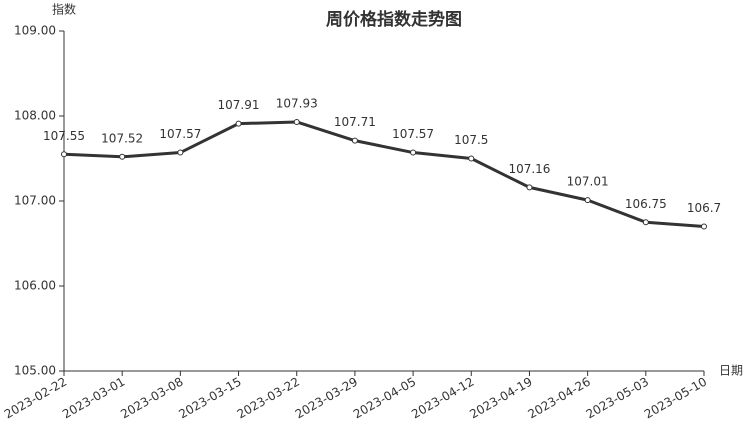  I want to click on data-label: 107.91, so click(239, 105).